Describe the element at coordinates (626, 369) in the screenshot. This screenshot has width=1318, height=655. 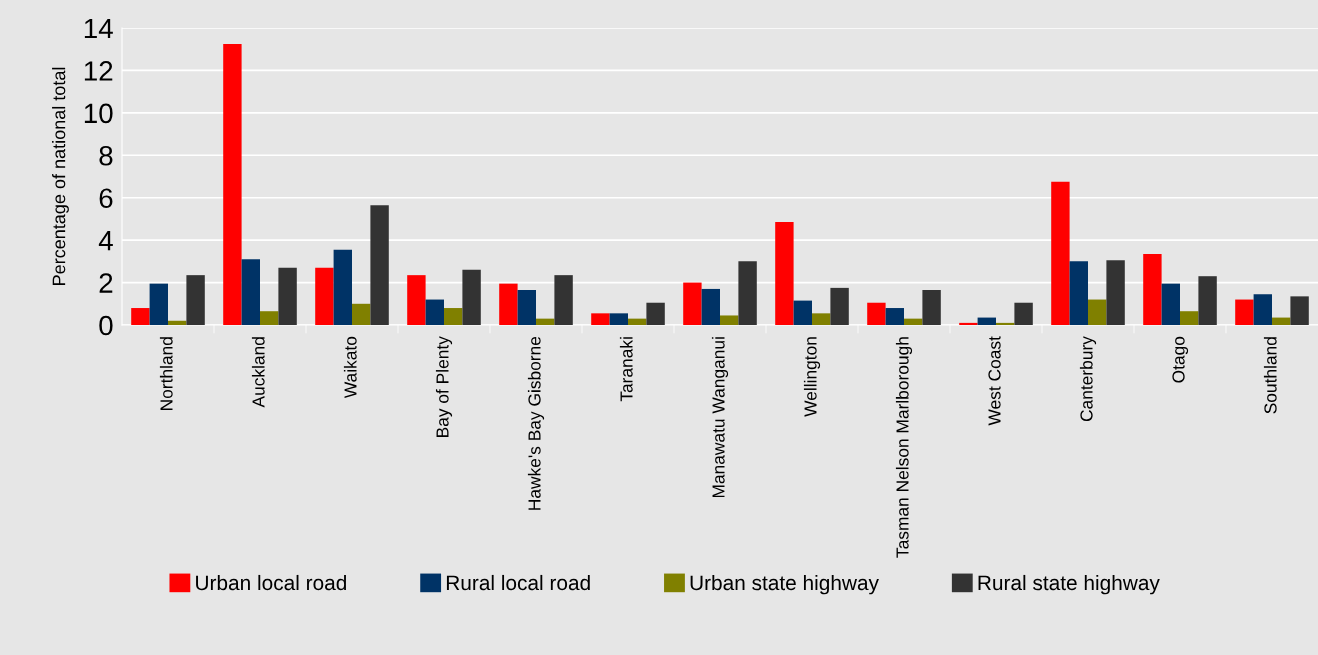
I see `x-tick-label: Taranaki` at that location.